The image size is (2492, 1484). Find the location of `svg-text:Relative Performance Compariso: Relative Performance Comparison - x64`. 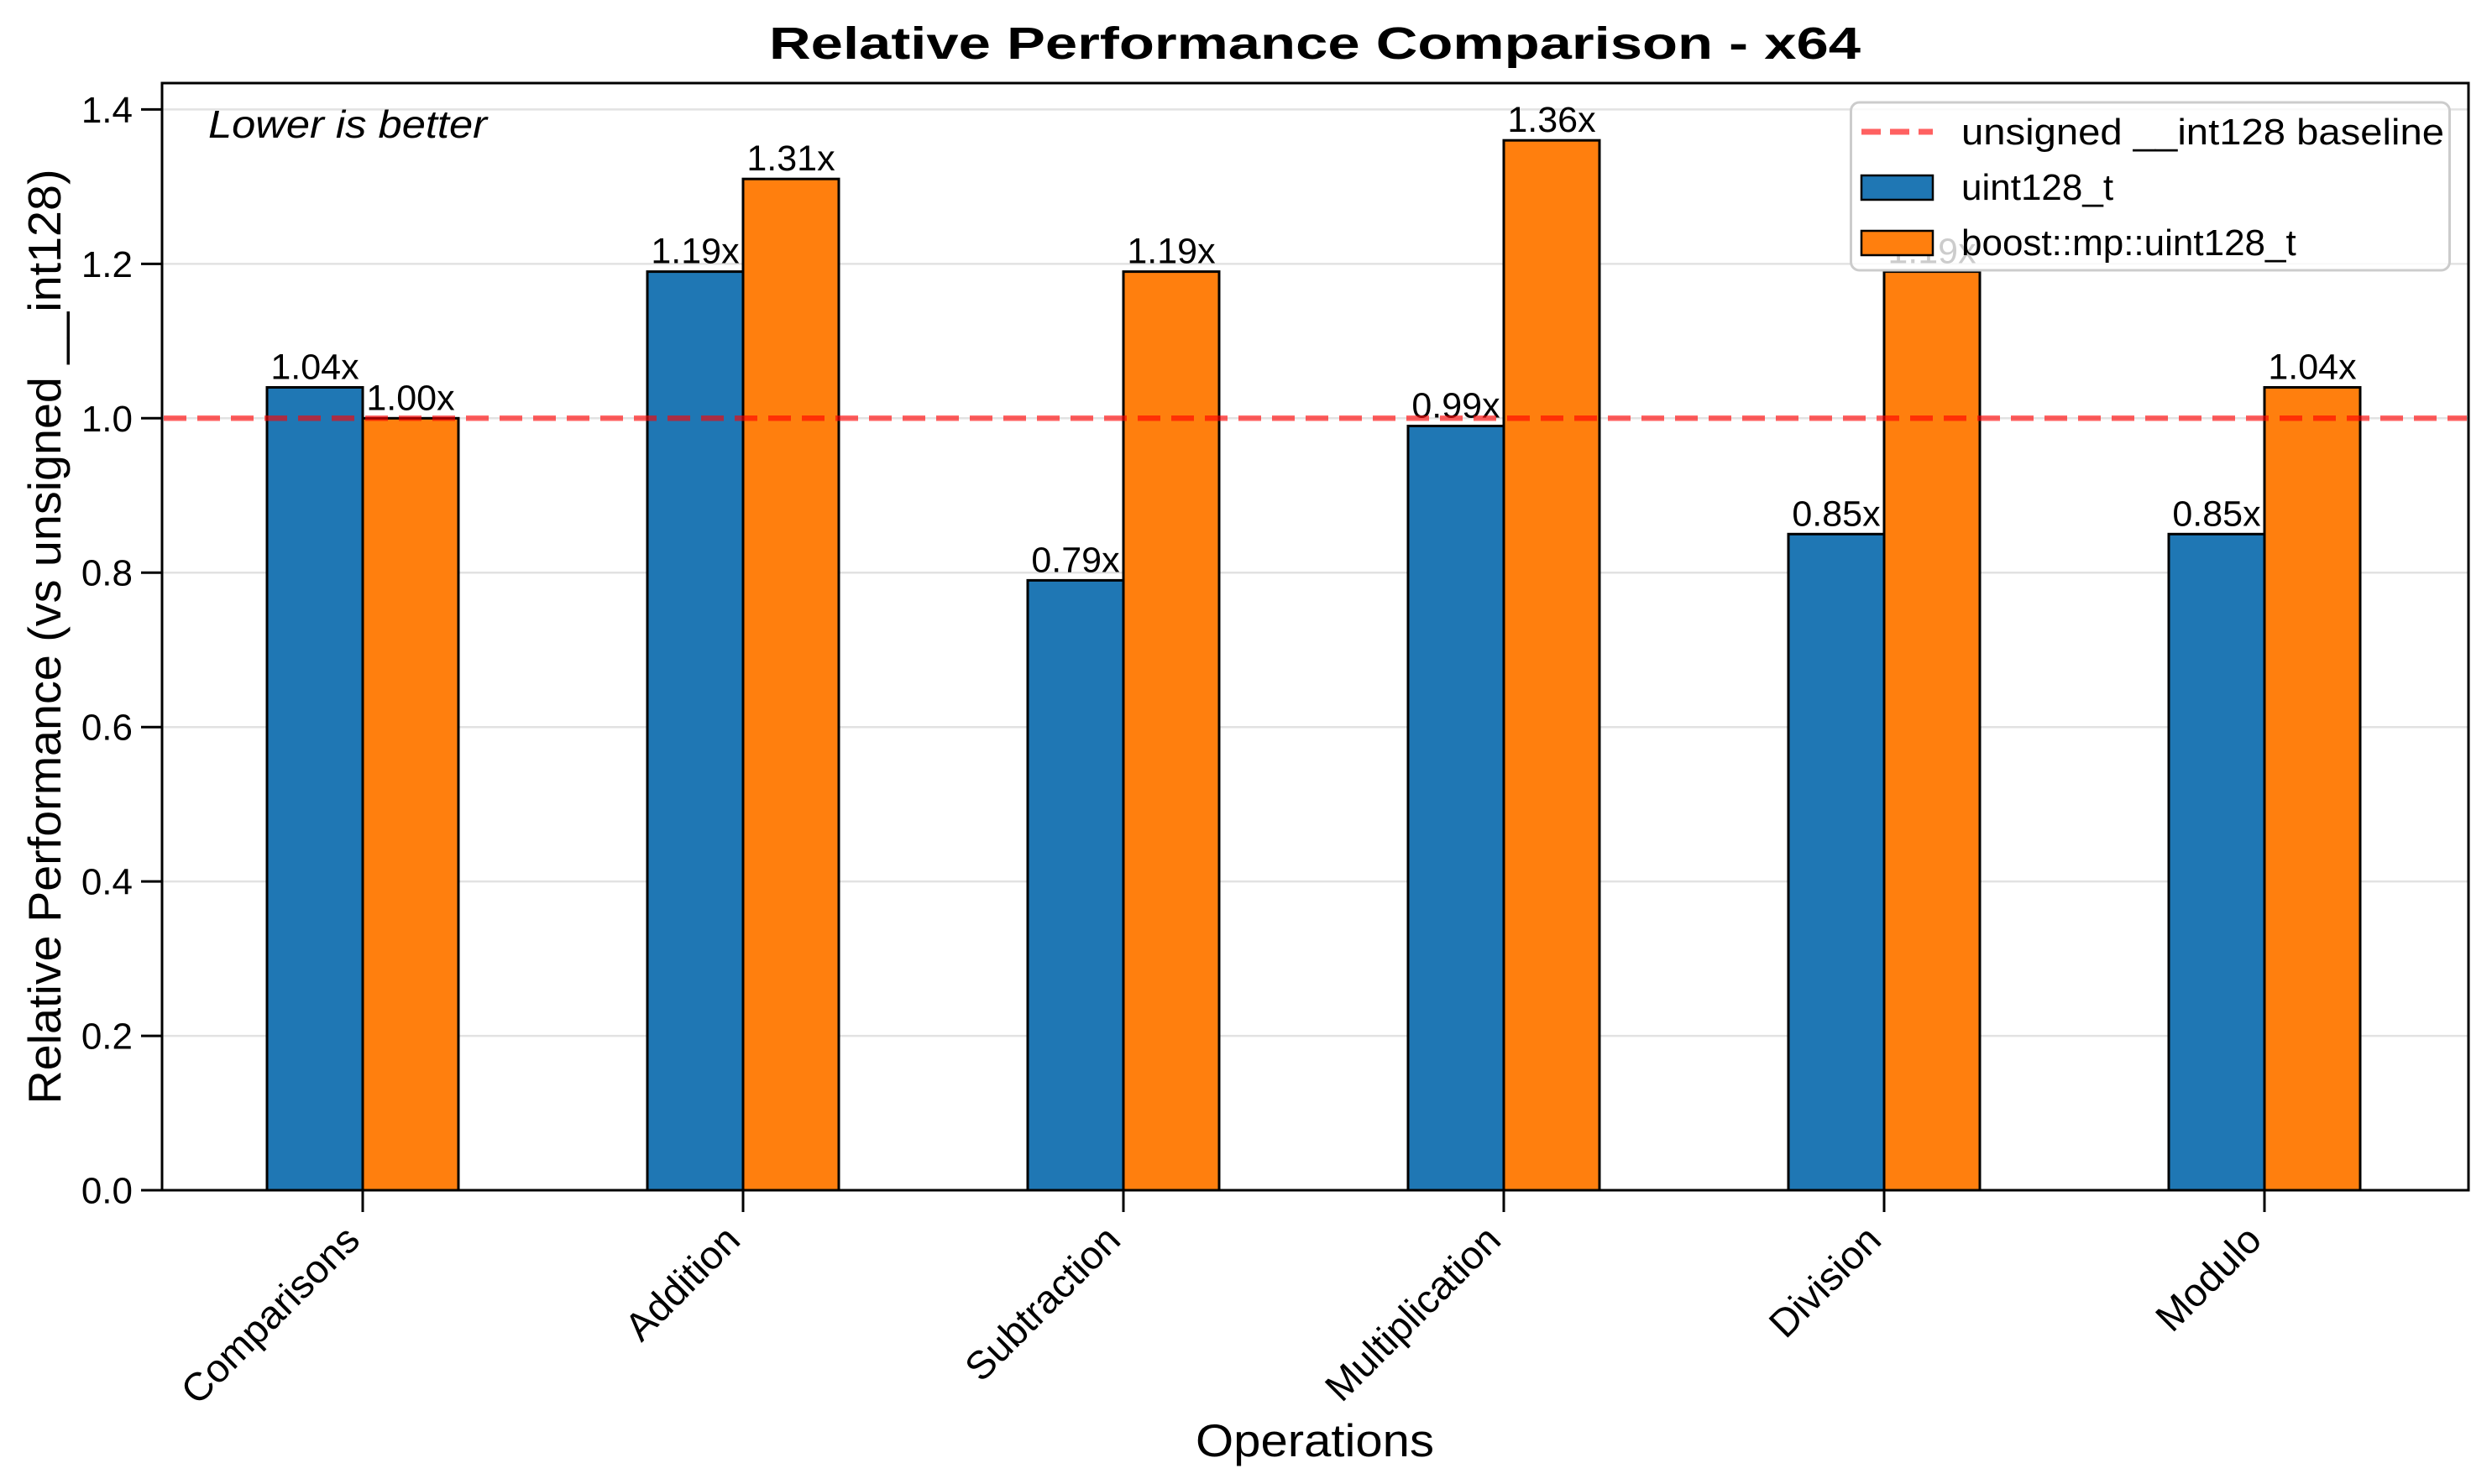

svg-text:Relative Performance Compariso: Relative Performance Comparison - x64 is located at coordinates (1315, 43).